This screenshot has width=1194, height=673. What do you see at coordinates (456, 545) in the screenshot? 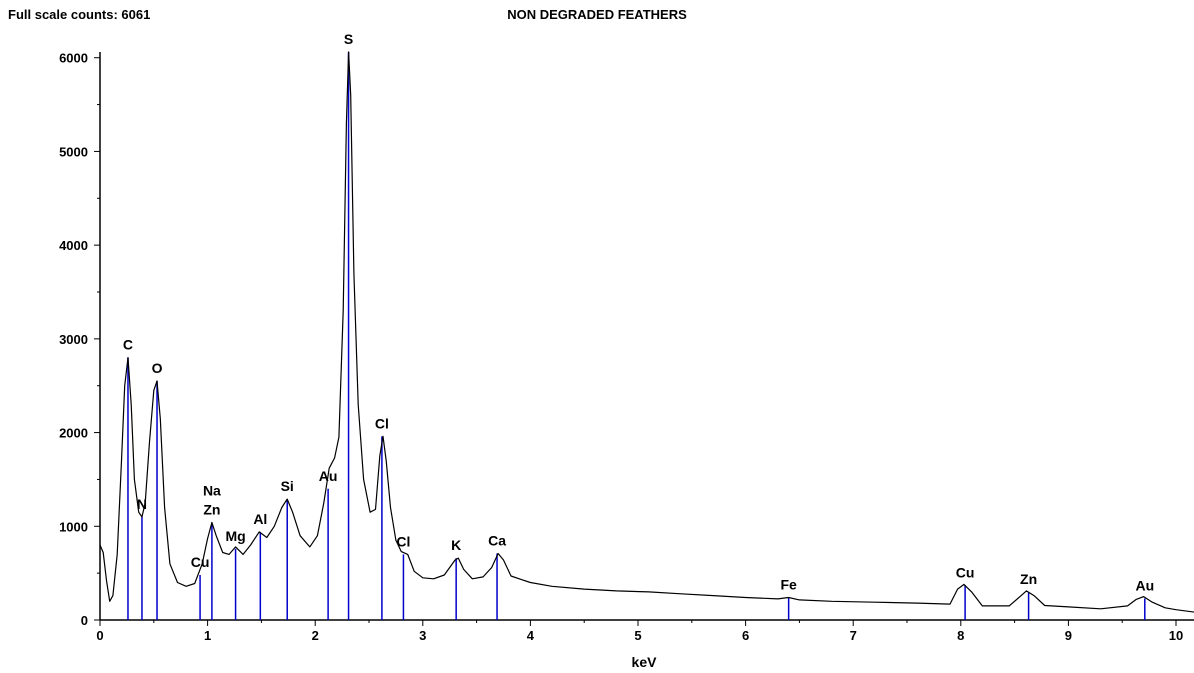
I see `peak-label-12: K` at bounding box center [456, 545].